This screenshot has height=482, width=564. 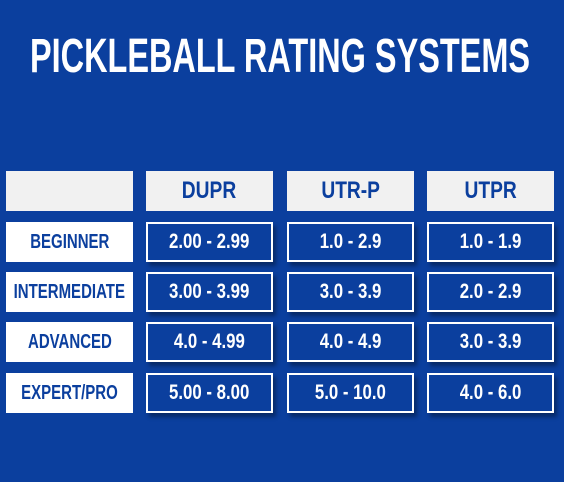 I want to click on rating-range: 3.00 - 3.99, so click(x=209, y=292).